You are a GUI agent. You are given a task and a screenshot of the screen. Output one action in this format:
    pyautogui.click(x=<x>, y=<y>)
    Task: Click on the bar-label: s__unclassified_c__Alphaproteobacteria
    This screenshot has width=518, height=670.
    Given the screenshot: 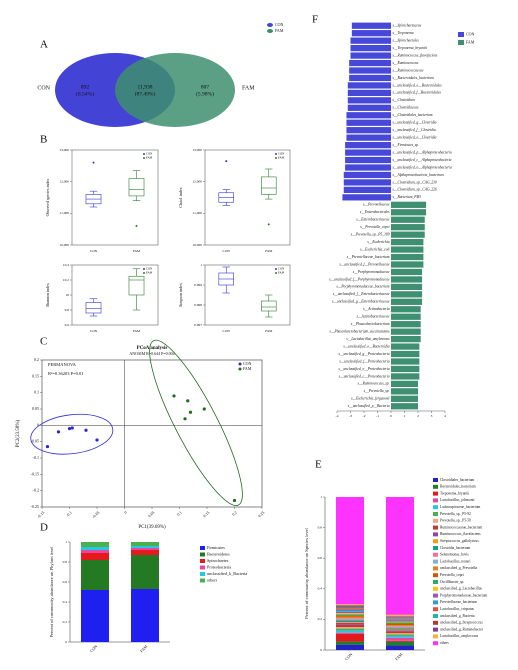 What is the action you would take?
    pyautogui.click(x=422, y=160)
    